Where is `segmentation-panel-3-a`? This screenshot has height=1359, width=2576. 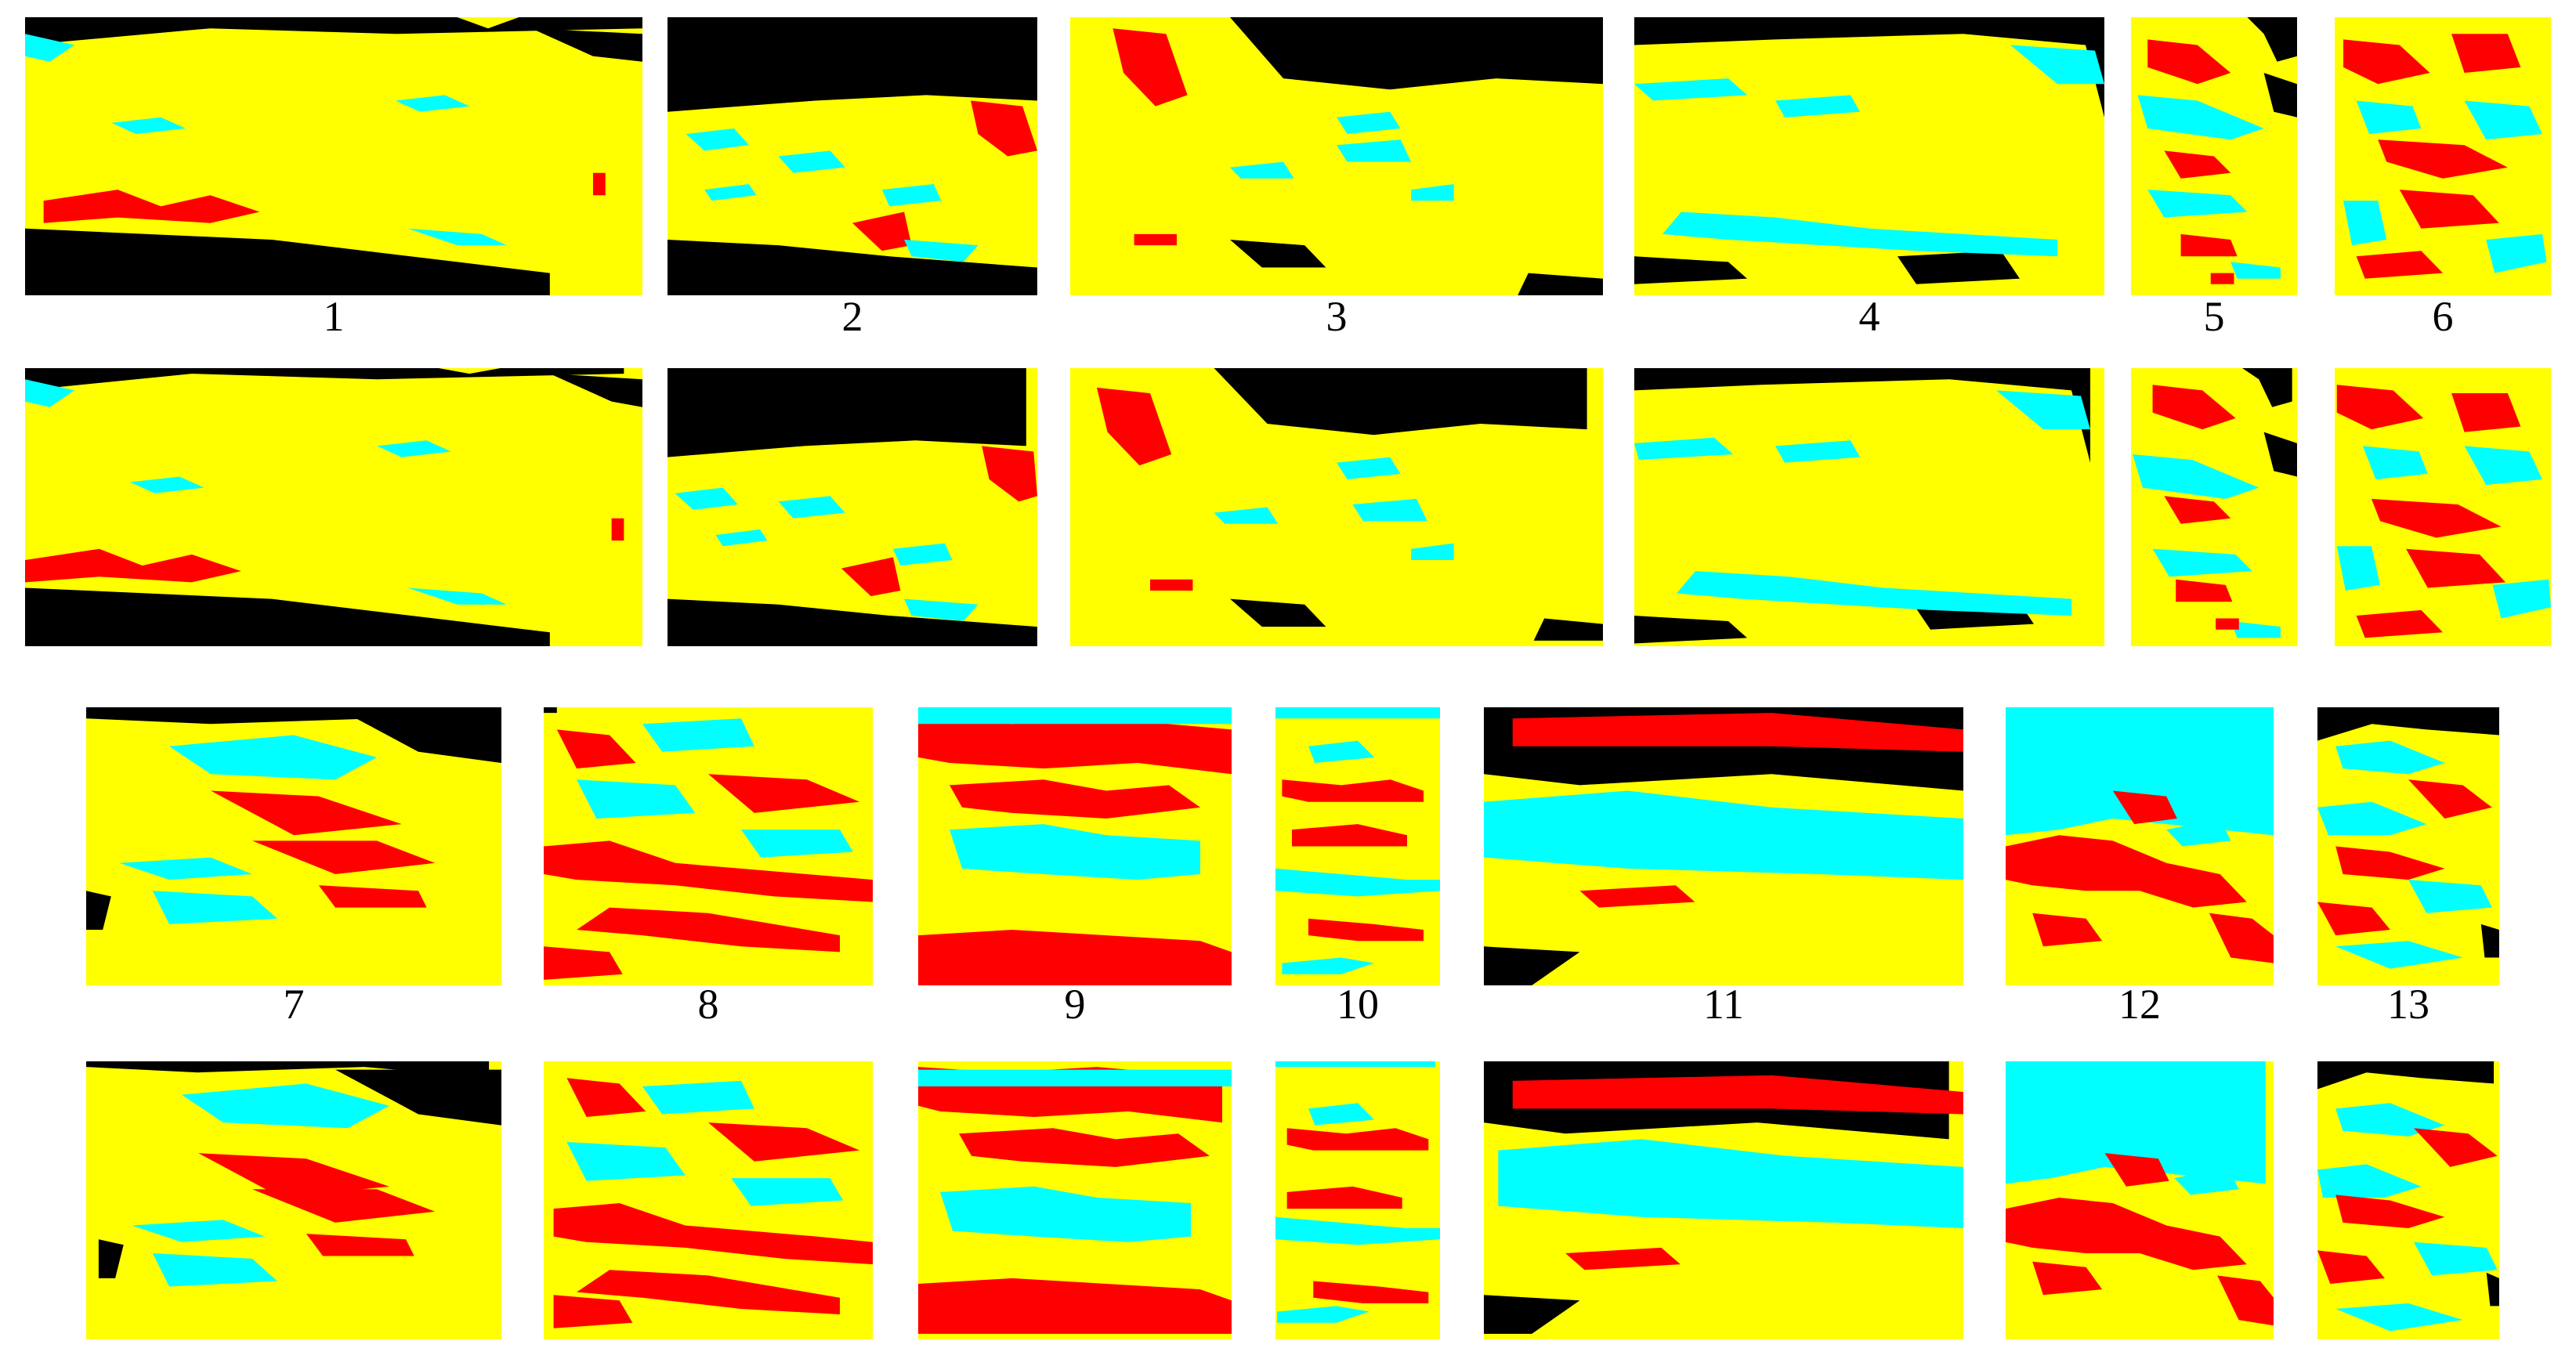
segmentation-panel-3-a is located at coordinates (1337, 156).